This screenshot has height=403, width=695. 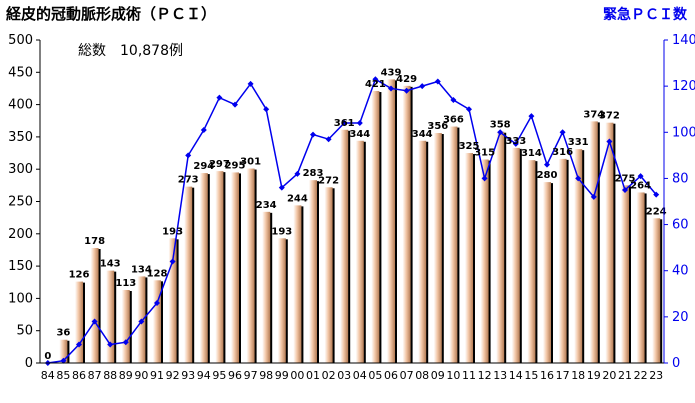 I want to click on x-tick-label: 84, so click(x=48, y=375).